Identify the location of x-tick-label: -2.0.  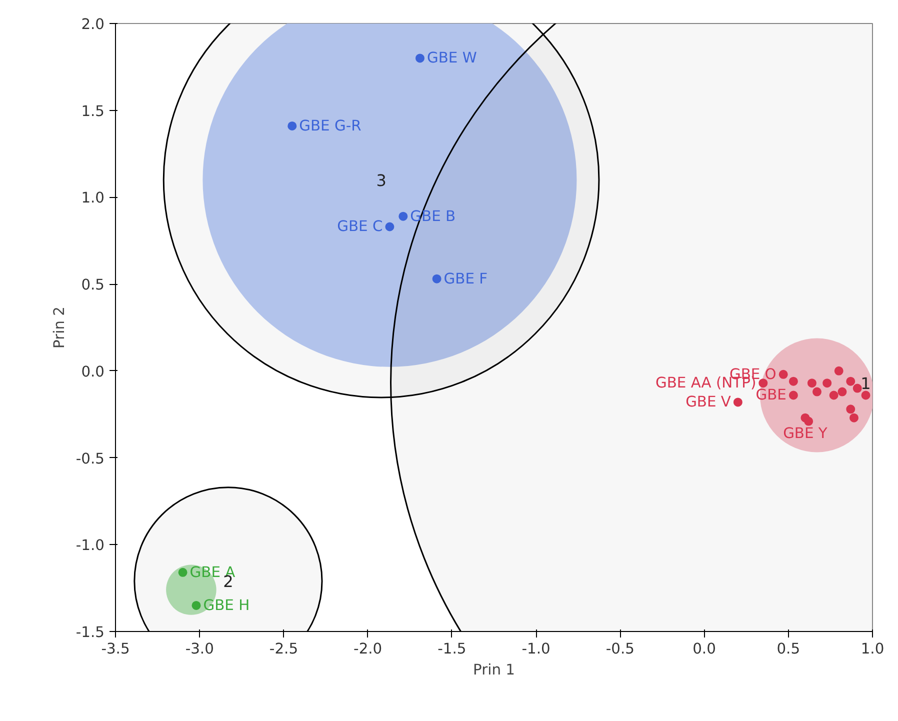
(368, 649).